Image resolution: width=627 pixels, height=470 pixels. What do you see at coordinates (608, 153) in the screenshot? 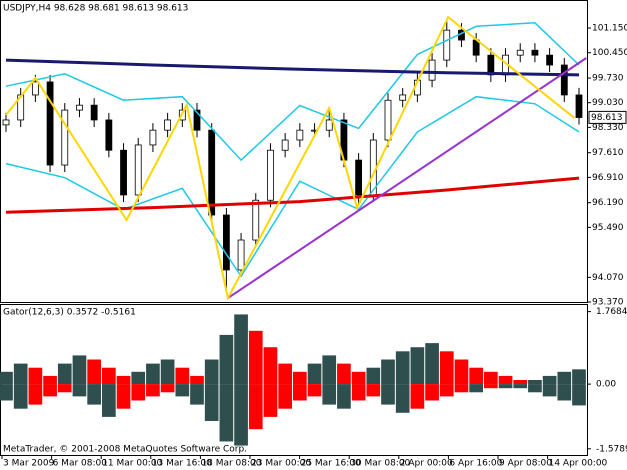
I see `y-tick-label: 97.610` at bounding box center [608, 153].